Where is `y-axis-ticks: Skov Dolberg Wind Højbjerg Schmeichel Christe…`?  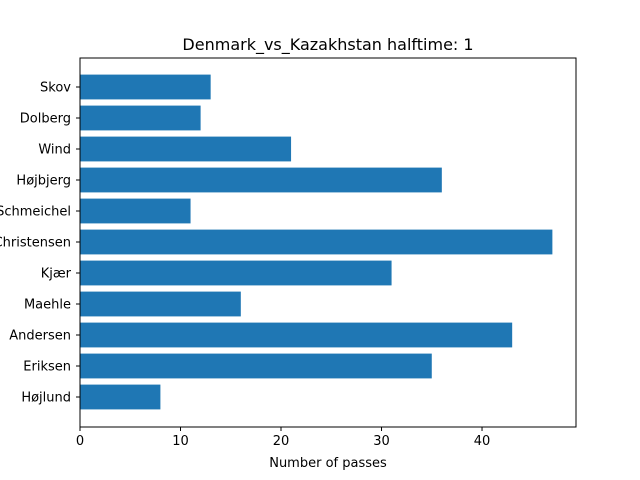 y-axis-ticks: Skov Dolberg Wind Højbjerg Schmeichel Christe… is located at coordinates (40, 243).